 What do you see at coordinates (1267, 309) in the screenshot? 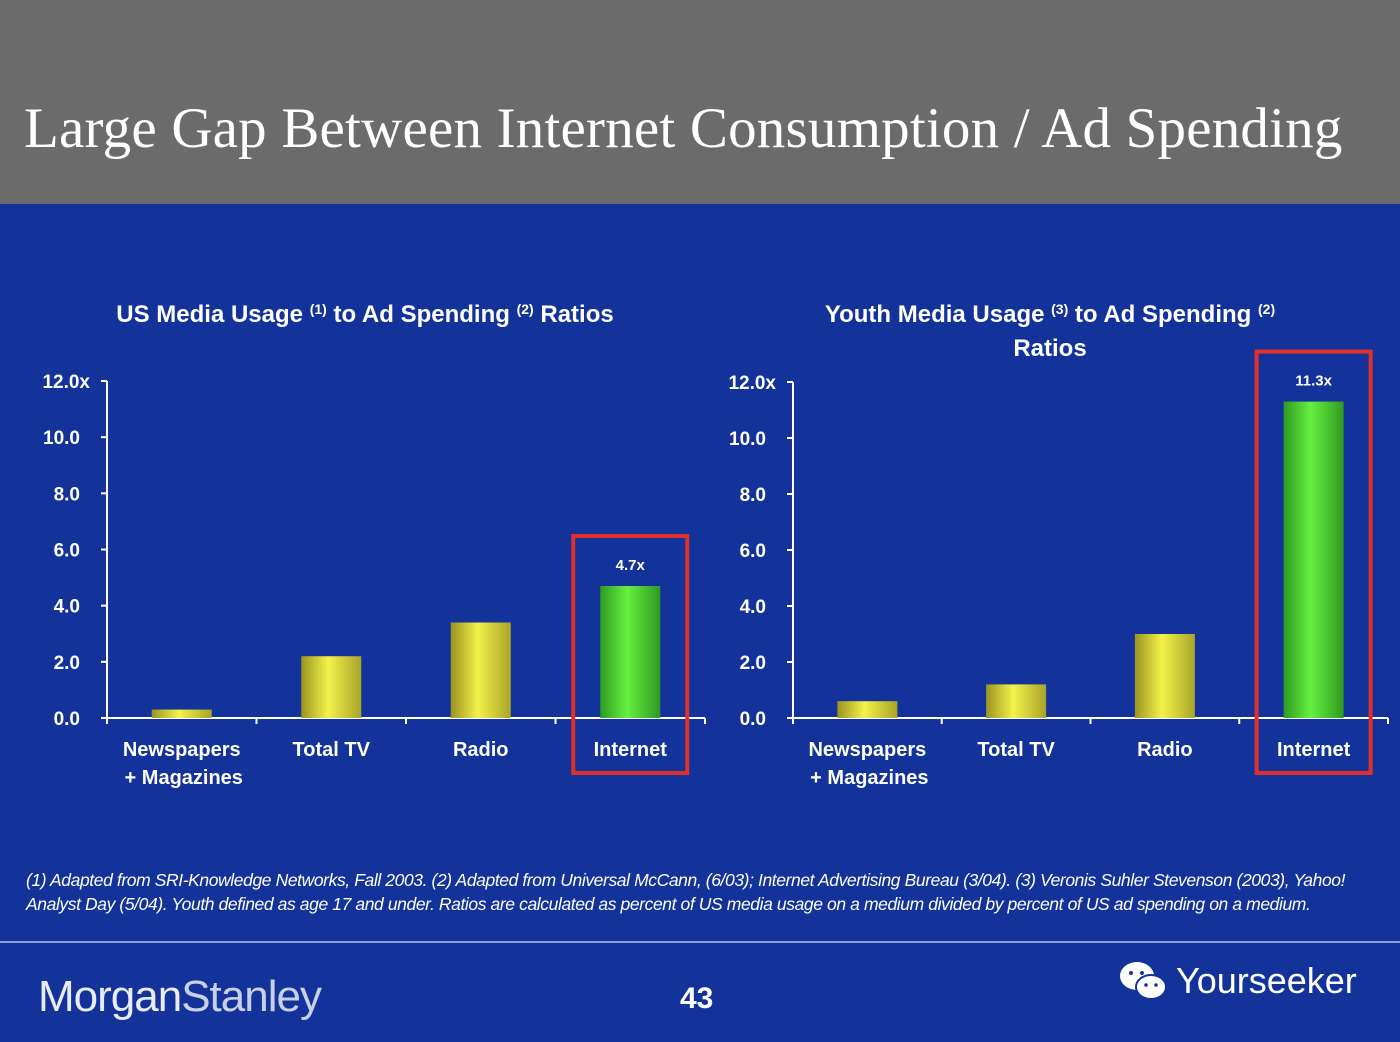
I see `chart-2-title-sup: (2)` at bounding box center [1267, 309].